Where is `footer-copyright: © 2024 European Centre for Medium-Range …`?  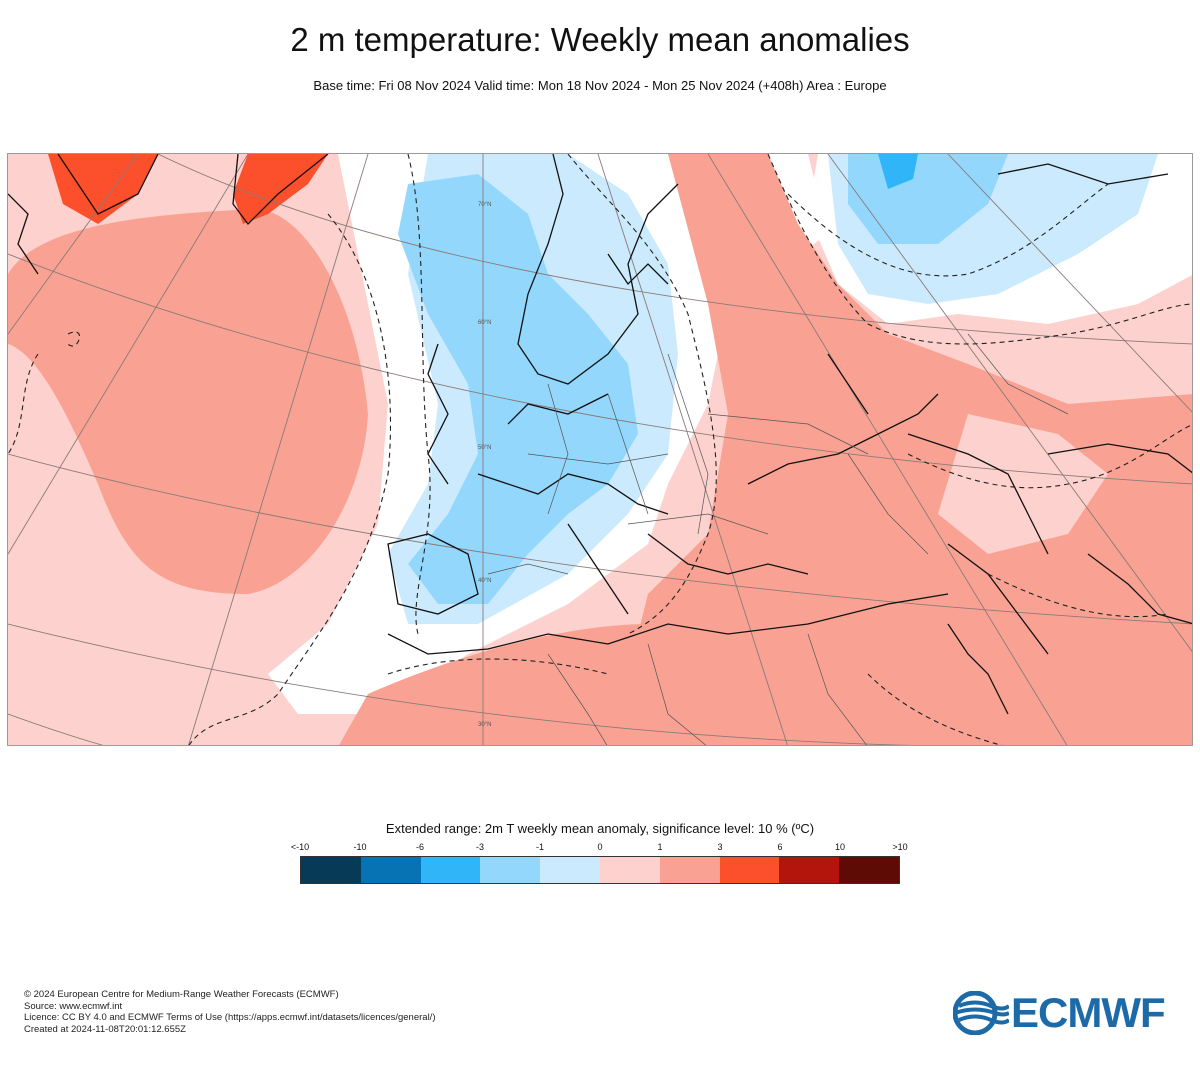 footer-copyright: © 2024 European Centre for Medium-Range … is located at coordinates (181, 994).